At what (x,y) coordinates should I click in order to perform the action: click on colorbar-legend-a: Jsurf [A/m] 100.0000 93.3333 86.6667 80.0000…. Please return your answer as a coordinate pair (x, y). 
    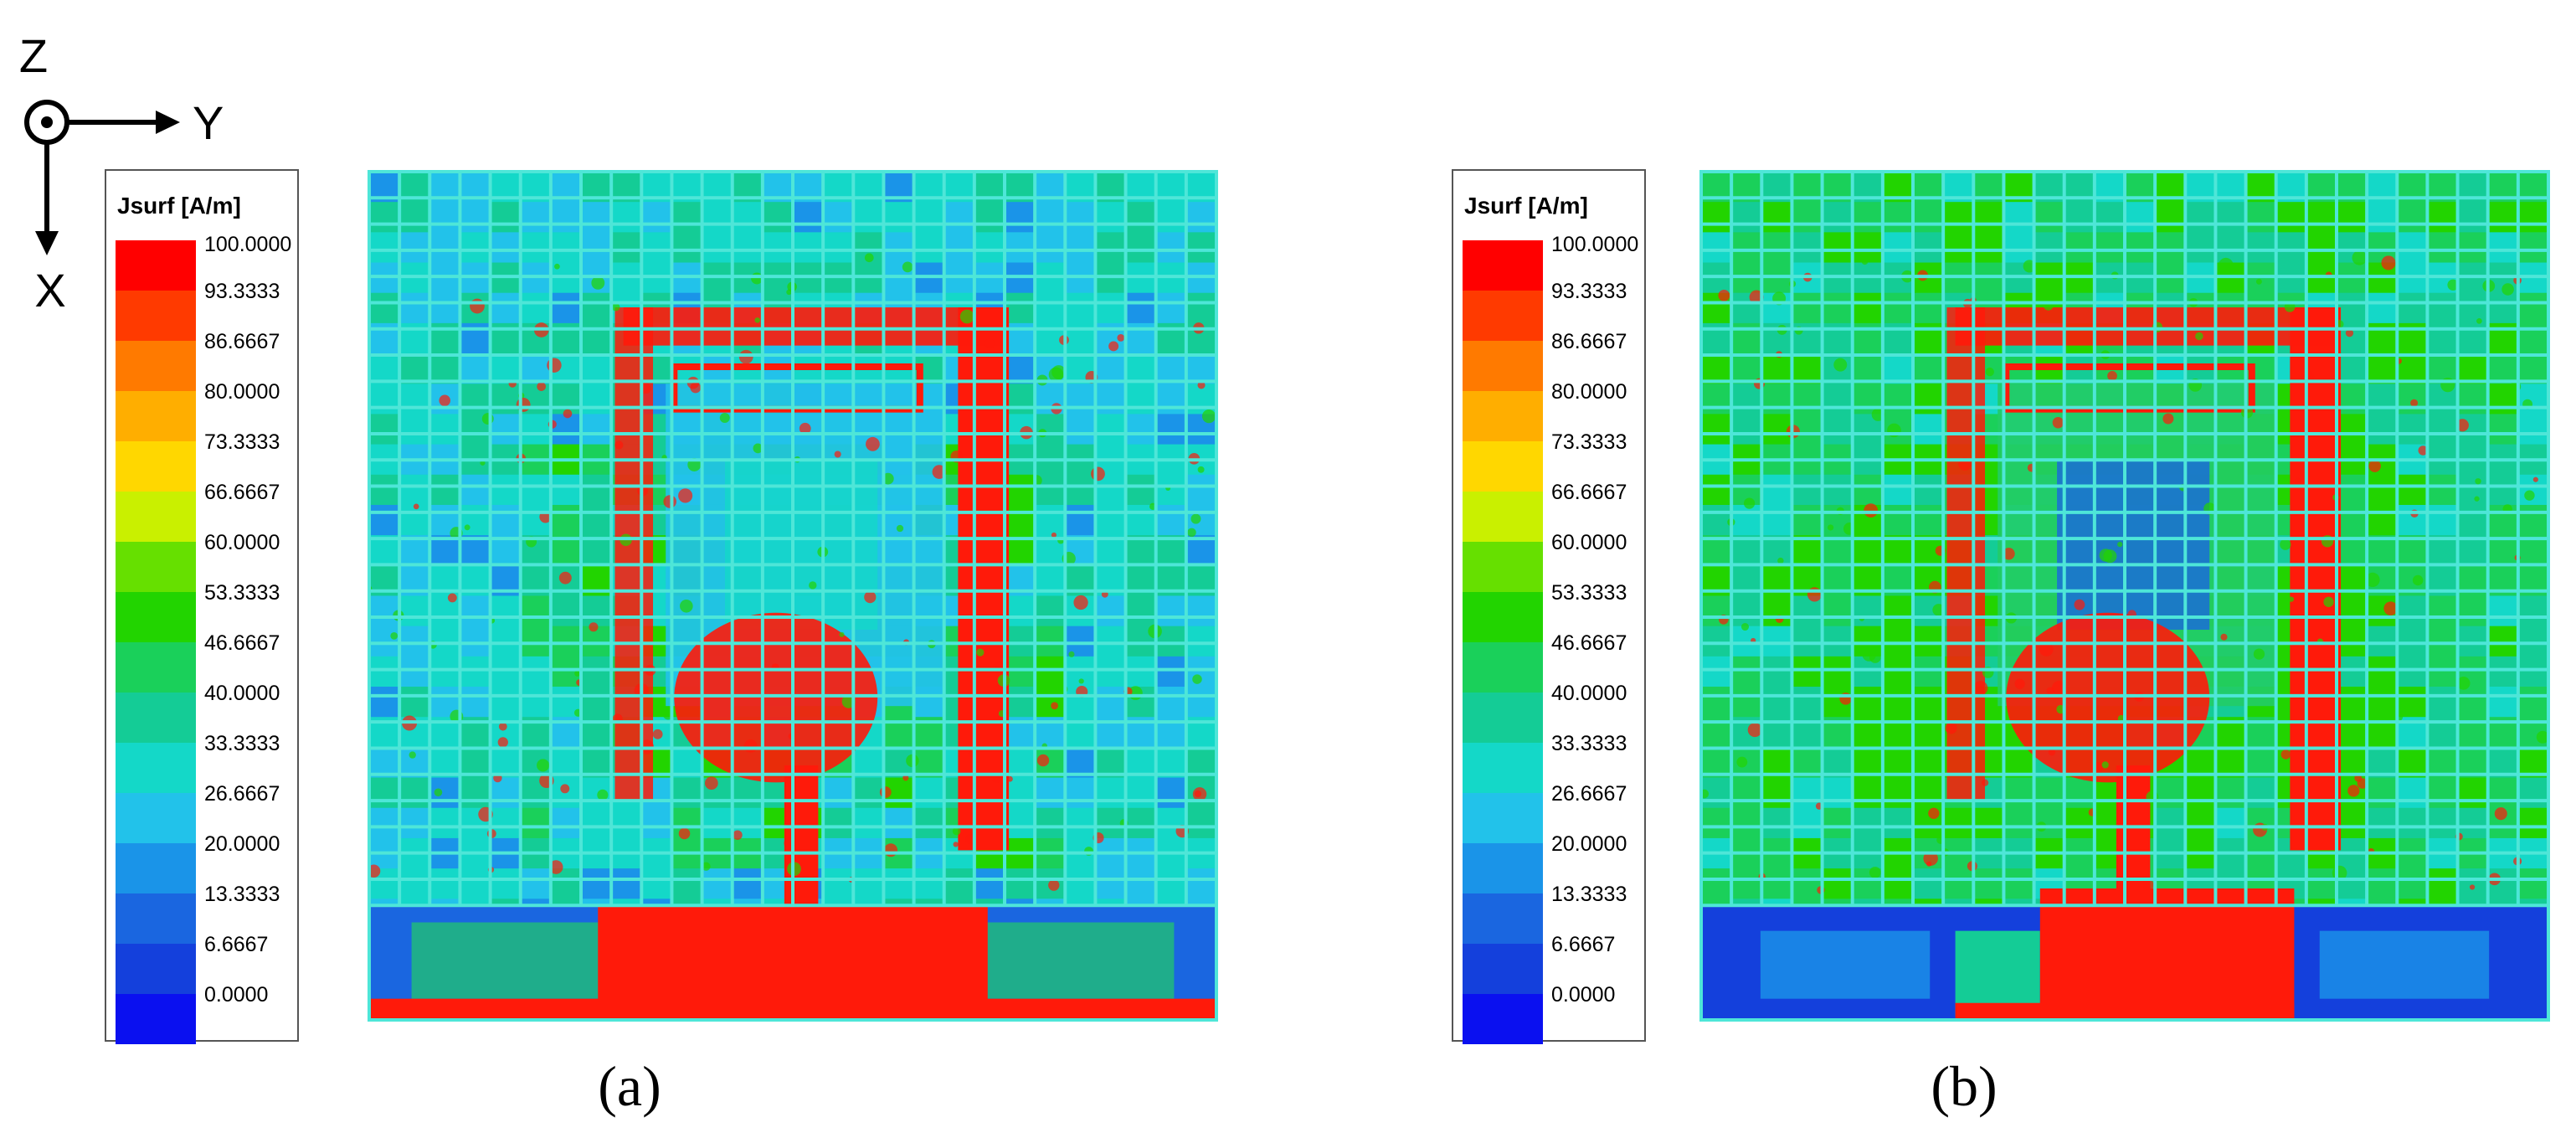
    Looking at the image, I should click on (202, 606).